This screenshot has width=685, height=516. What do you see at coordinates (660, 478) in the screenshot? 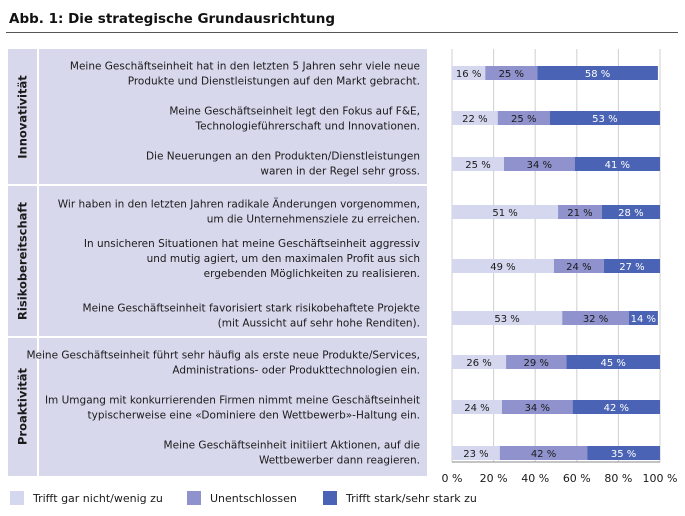
I see `x-tick-label: 100 %` at bounding box center [660, 478].